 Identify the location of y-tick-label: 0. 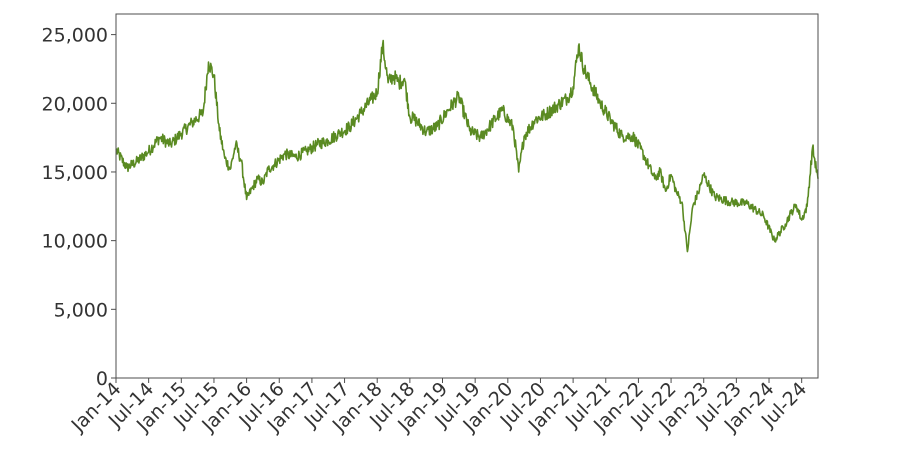
(102, 379).